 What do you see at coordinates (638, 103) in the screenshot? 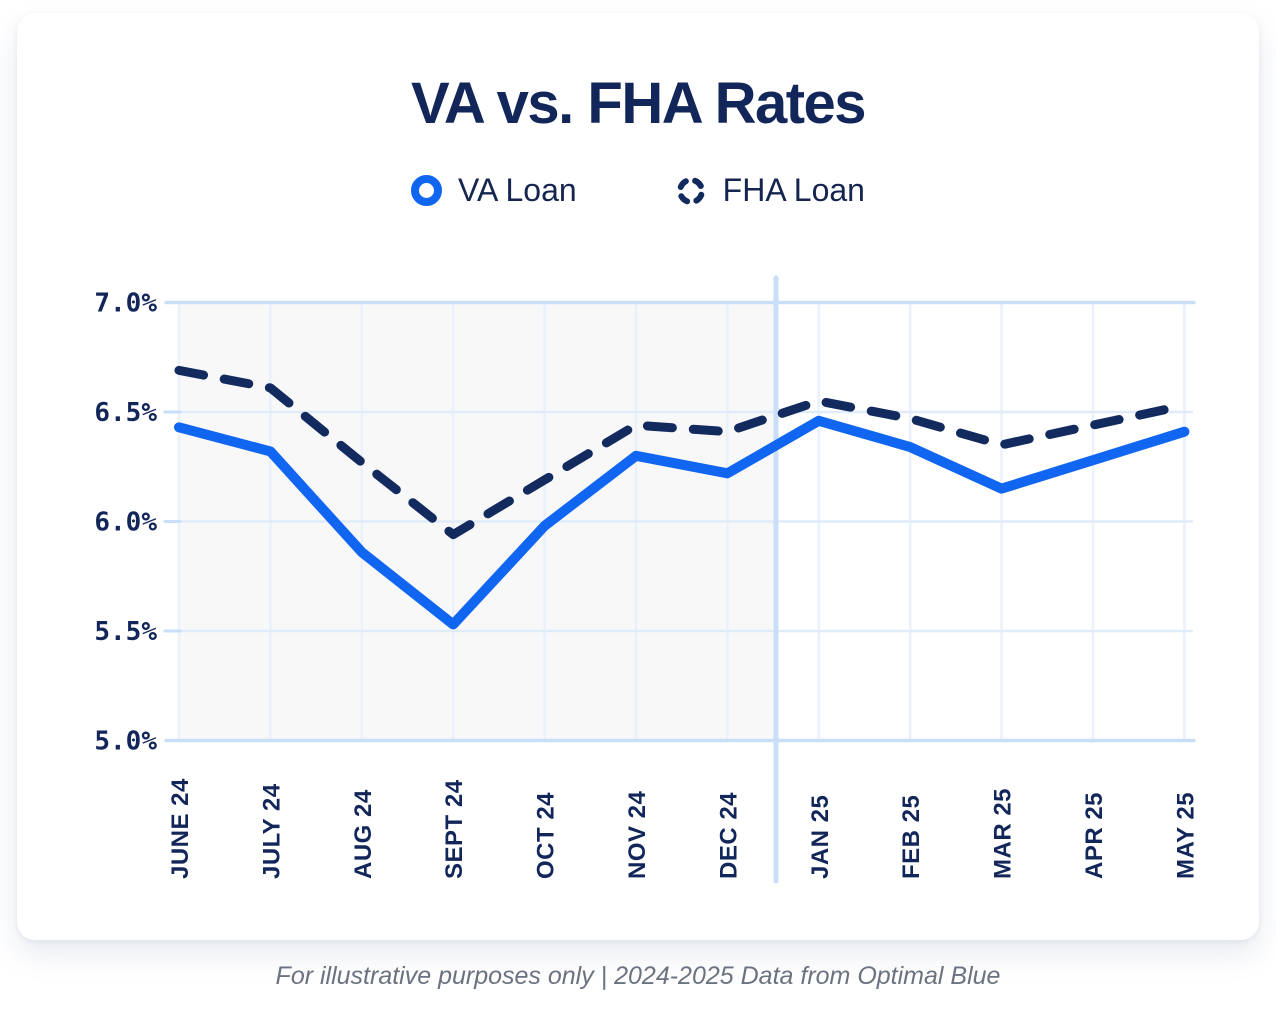
I see `page-title: VA vs. FHA Rates` at bounding box center [638, 103].